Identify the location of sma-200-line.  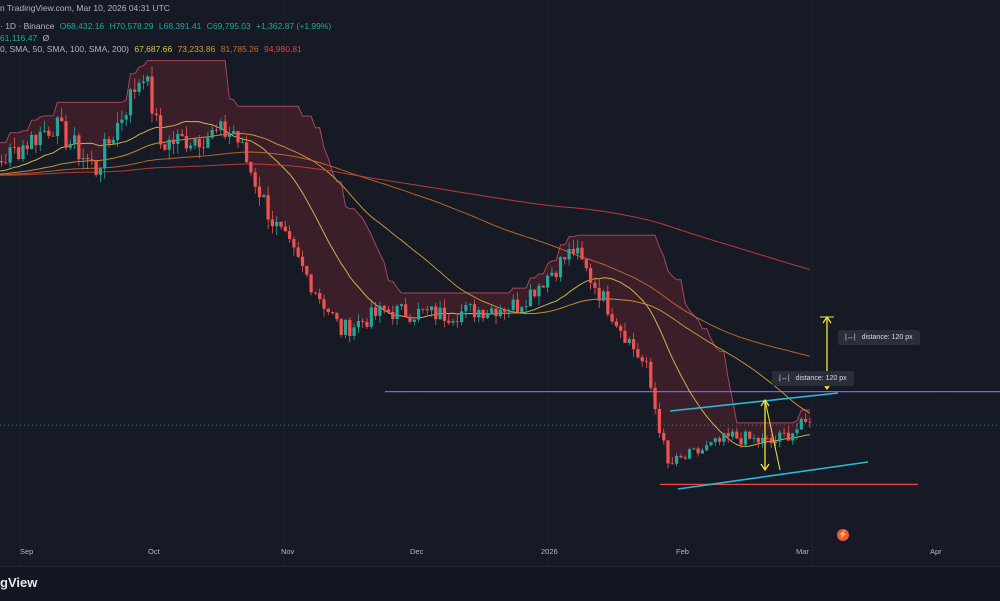
(405, 217).